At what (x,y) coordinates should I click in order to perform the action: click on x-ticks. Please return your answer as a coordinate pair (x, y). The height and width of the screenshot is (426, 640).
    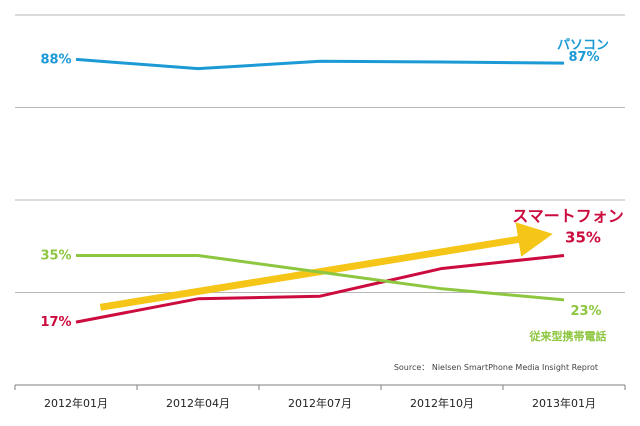
    Looking at the image, I should click on (320, 387).